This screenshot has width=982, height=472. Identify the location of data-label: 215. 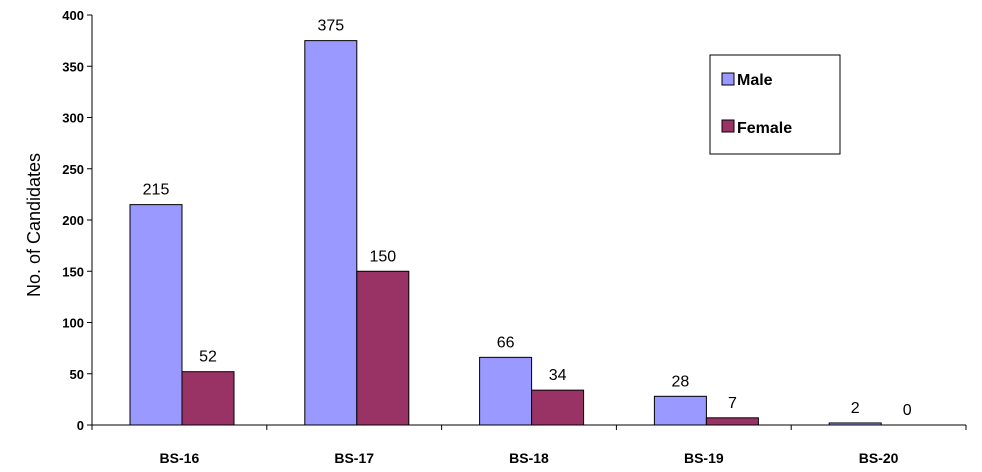
(156, 190).